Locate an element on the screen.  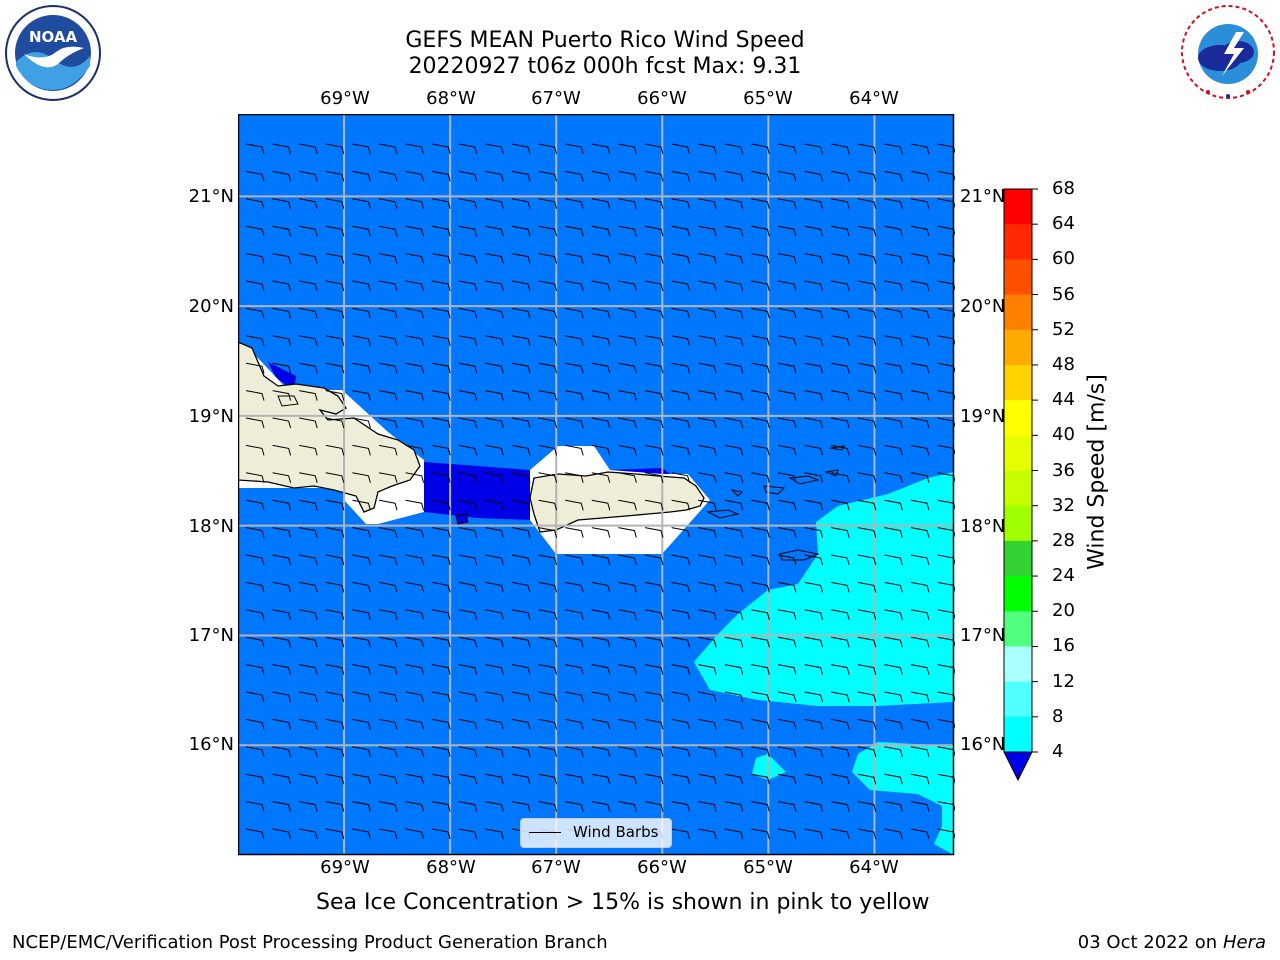
colorbar-tick-label: 4 is located at coordinates (1058, 751).